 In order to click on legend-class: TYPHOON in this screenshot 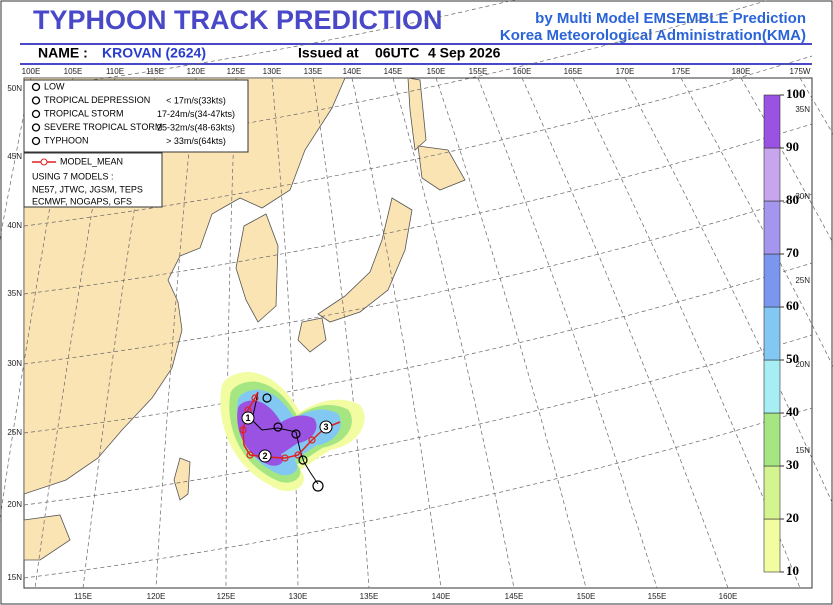, I will do `click(66, 140)`.